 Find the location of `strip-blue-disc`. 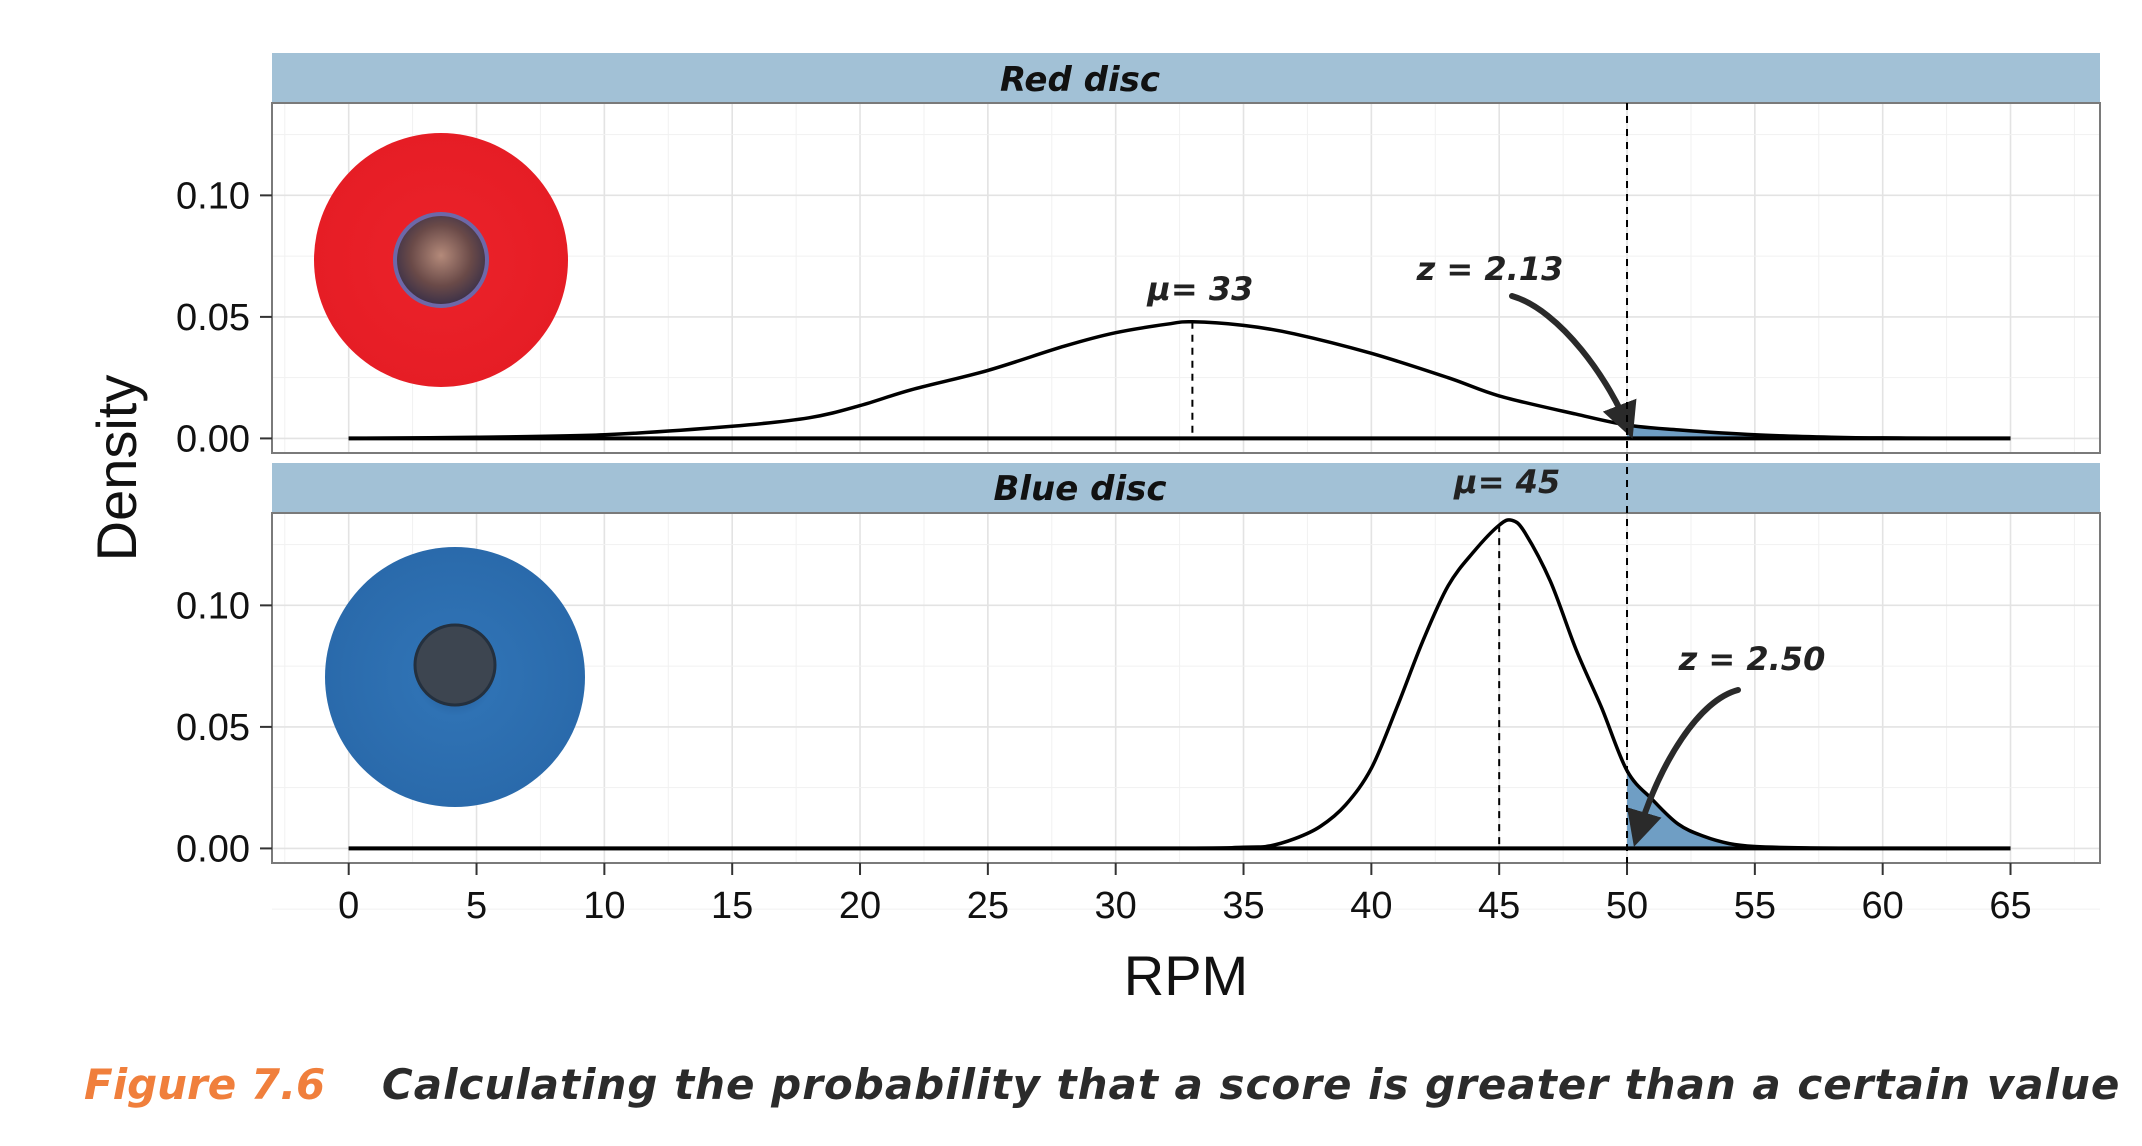

strip-blue-disc is located at coordinates (1186, 488).